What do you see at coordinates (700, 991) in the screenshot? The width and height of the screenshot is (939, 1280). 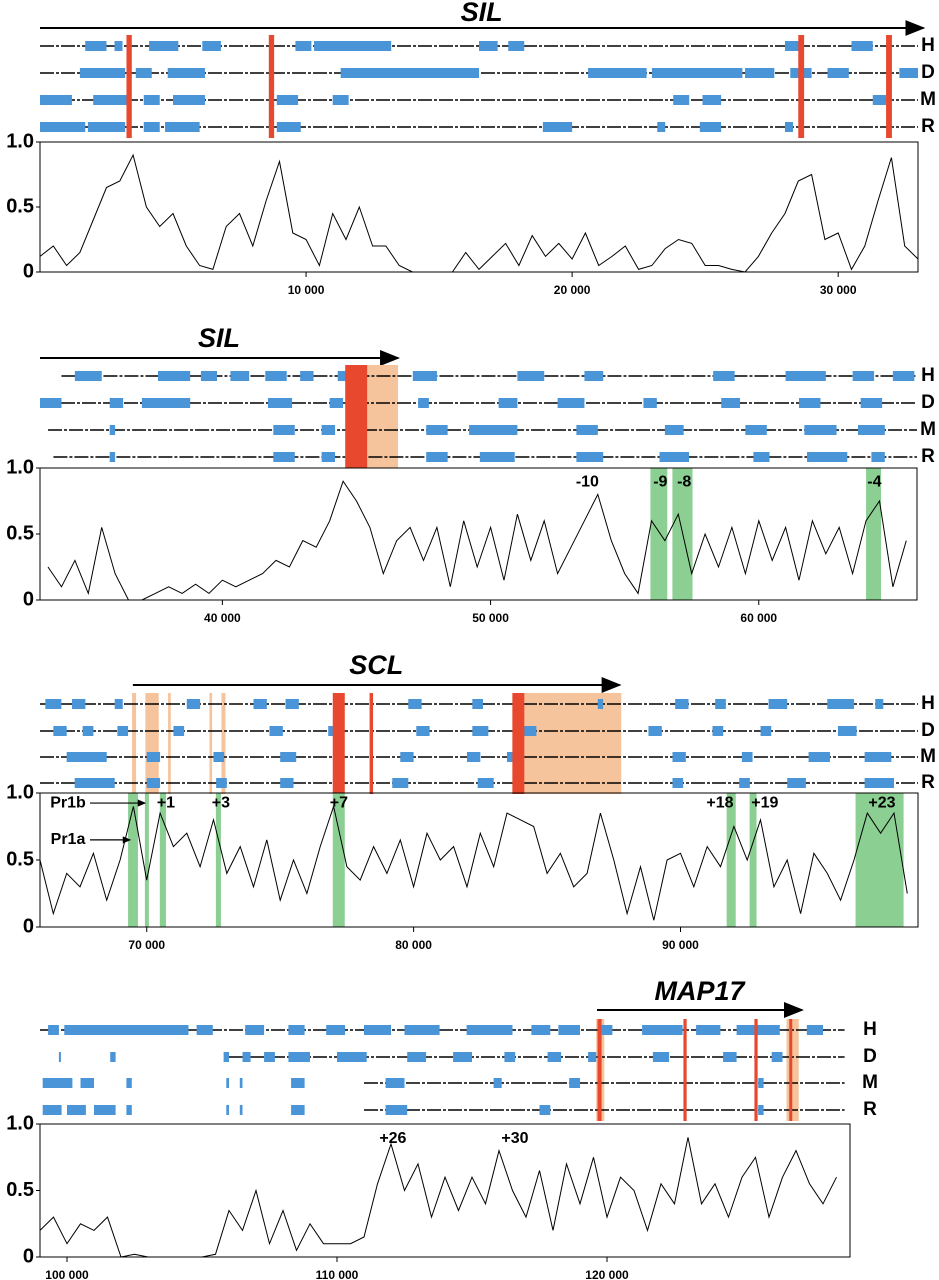 I see `gene-title: MAP17` at bounding box center [700, 991].